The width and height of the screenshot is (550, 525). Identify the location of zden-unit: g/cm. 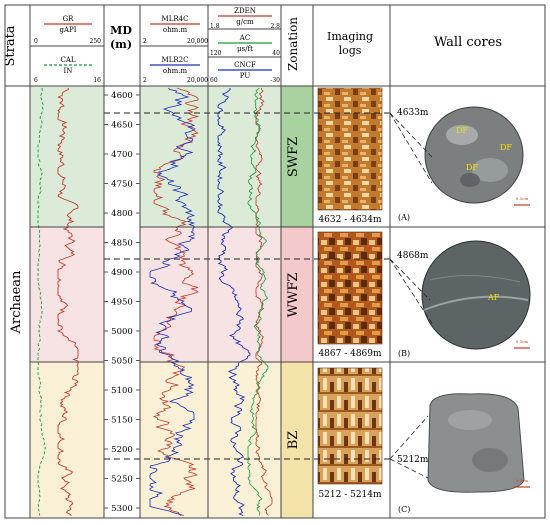
(245, 22).